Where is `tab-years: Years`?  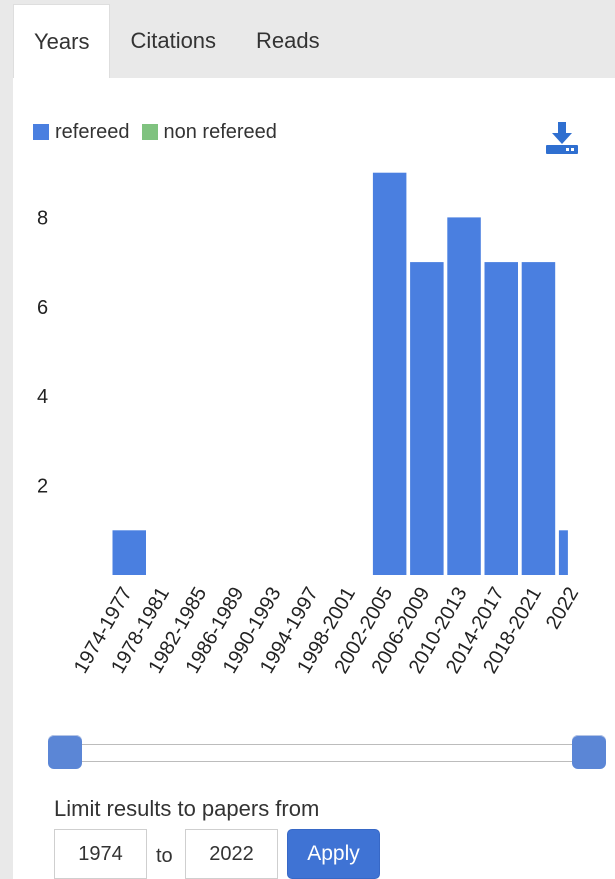 tab-years: Years is located at coordinates (62, 41).